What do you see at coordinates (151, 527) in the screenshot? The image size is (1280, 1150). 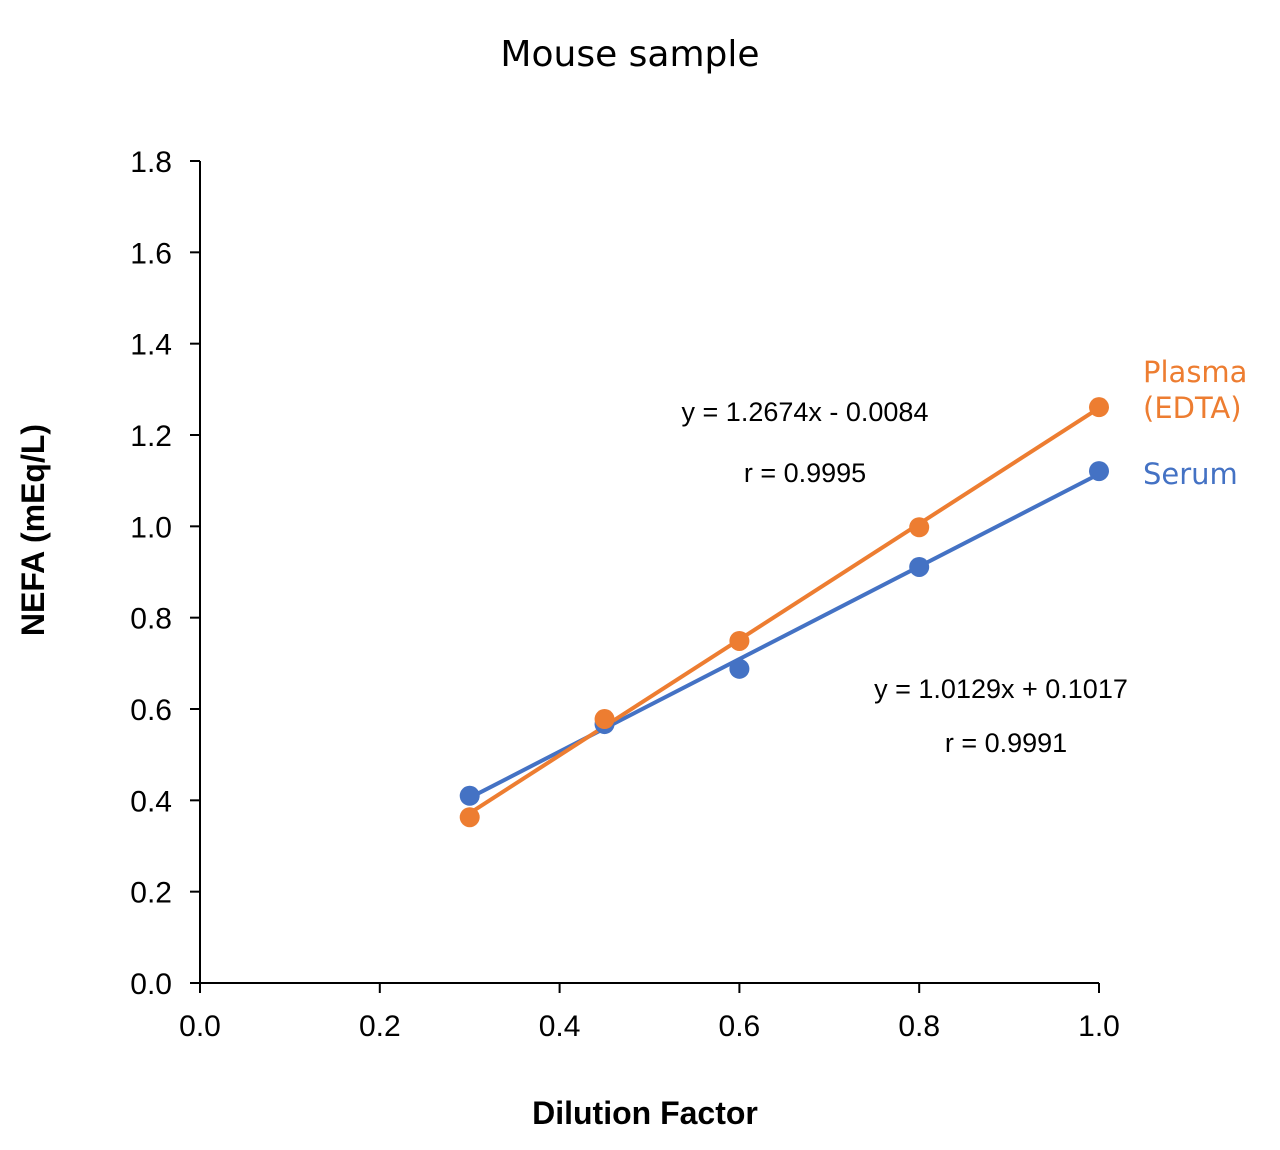 I see `y-tick-label: 1.0` at bounding box center [151, 527].